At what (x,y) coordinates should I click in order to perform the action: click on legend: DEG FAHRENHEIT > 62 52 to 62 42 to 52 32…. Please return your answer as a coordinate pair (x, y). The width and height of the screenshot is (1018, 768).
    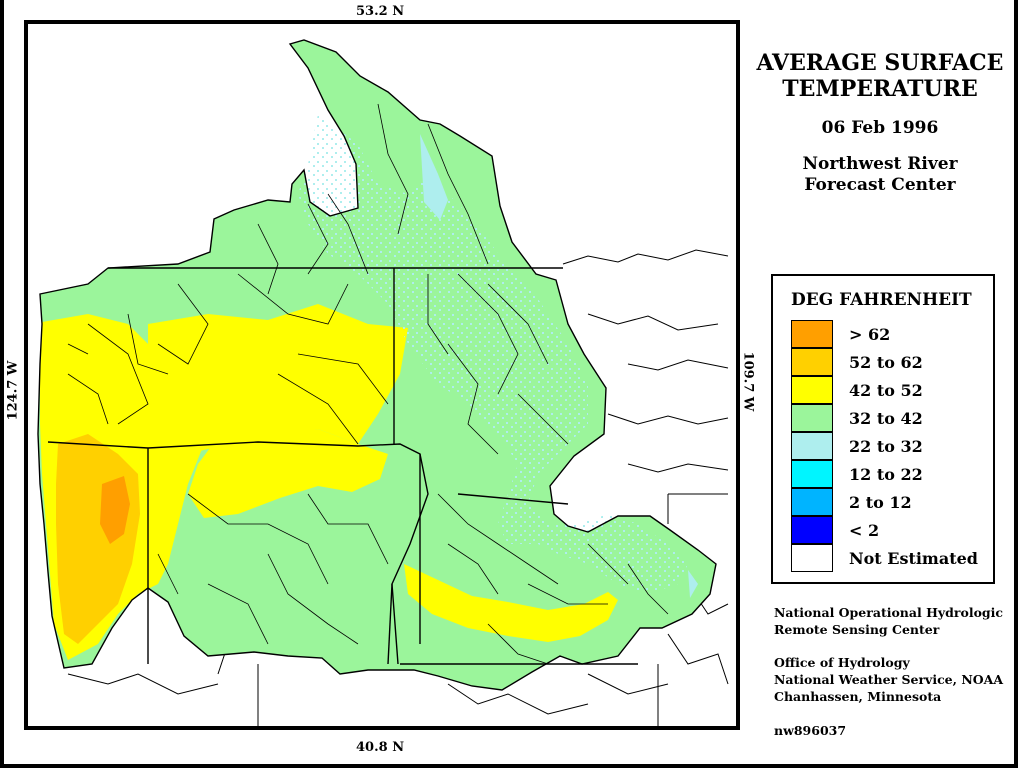
    Looking at the image, I should click on (883, 429).